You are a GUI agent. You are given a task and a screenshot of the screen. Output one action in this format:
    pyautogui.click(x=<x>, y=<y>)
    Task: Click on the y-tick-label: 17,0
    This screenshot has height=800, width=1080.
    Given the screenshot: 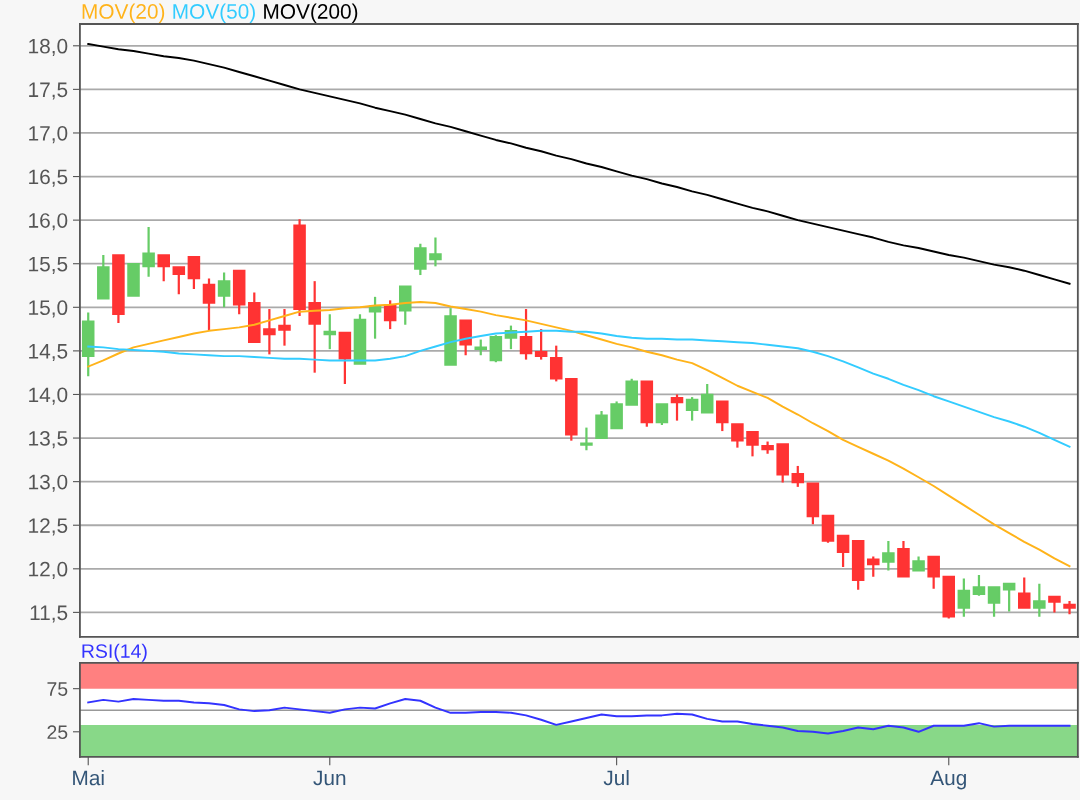 What is the action you would take?
    pyautogui.click(x=48, y=134)
    